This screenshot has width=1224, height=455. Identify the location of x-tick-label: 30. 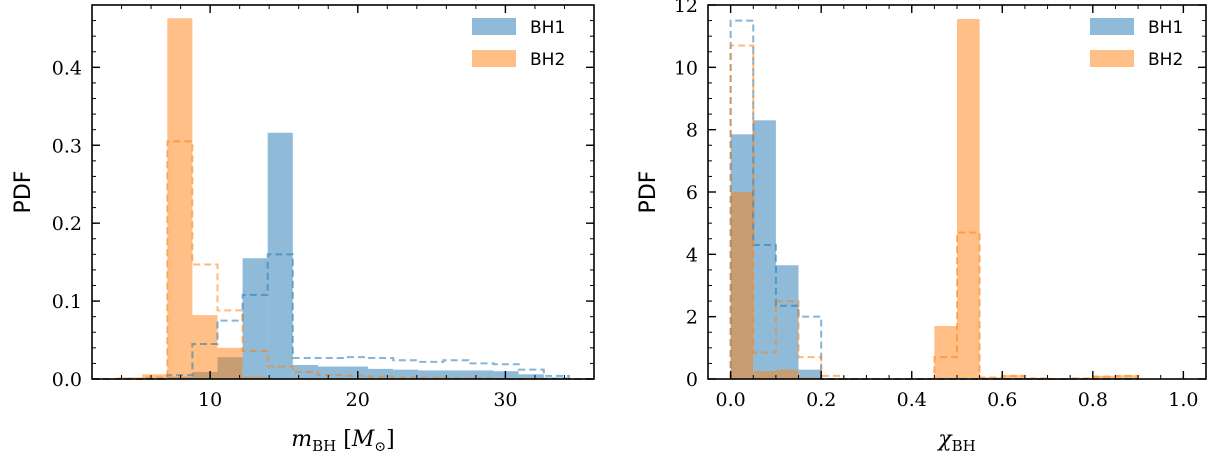
(505, 400).